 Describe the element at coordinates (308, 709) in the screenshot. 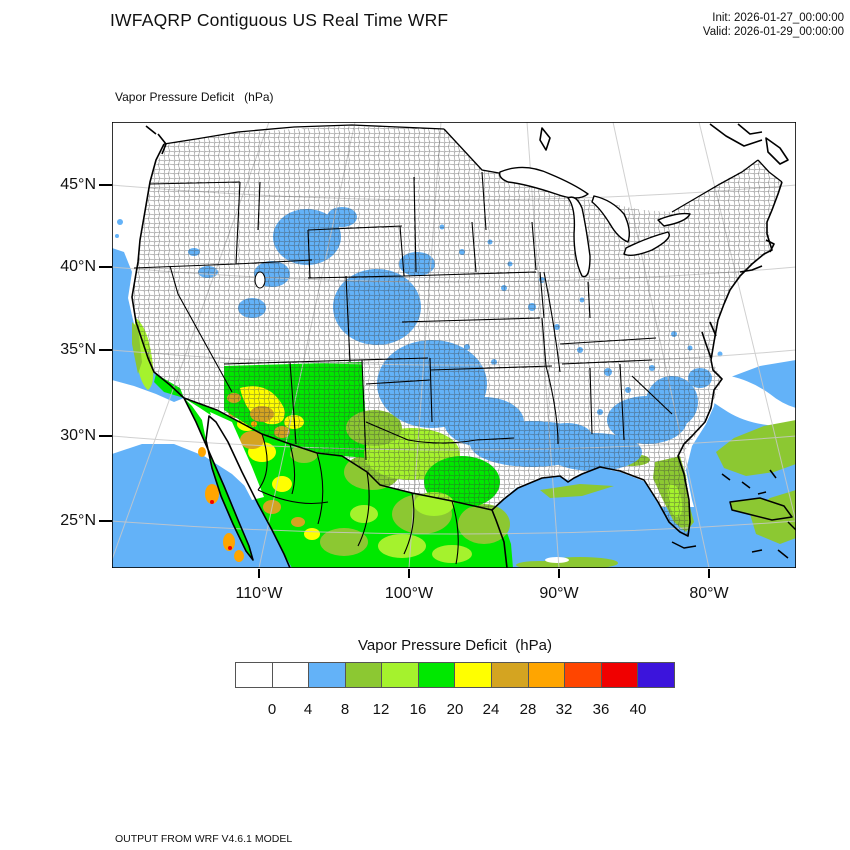

I see `colorbar-tick-4: 4` at that location.